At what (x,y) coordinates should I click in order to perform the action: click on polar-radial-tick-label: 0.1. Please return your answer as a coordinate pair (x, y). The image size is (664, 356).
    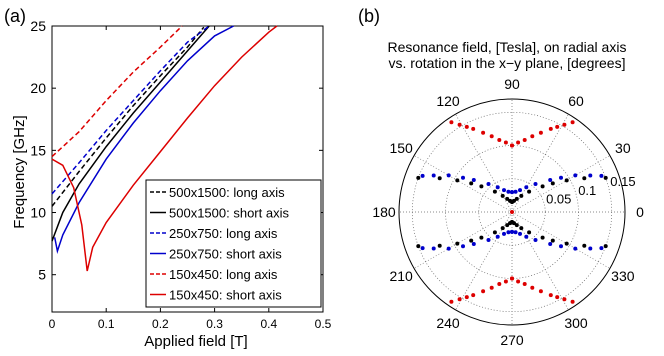
    Looking at the image, I should click on (587, 190).